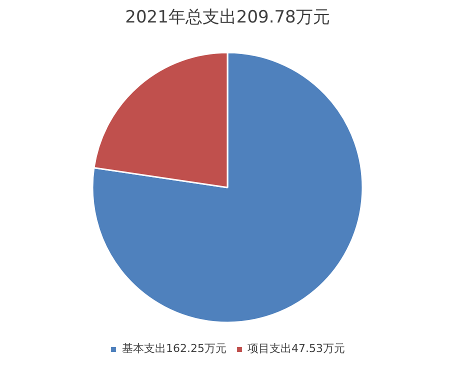  Describe the element at coordinates (227, 18) in the screenshot. I see `chart-title: 2021年总支出209.78万元` at that location.